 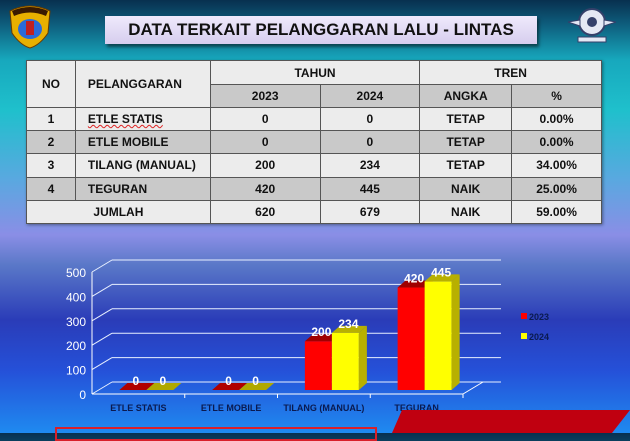 I want to click on header-angka: ANGKA, so click(x=466, y=96).